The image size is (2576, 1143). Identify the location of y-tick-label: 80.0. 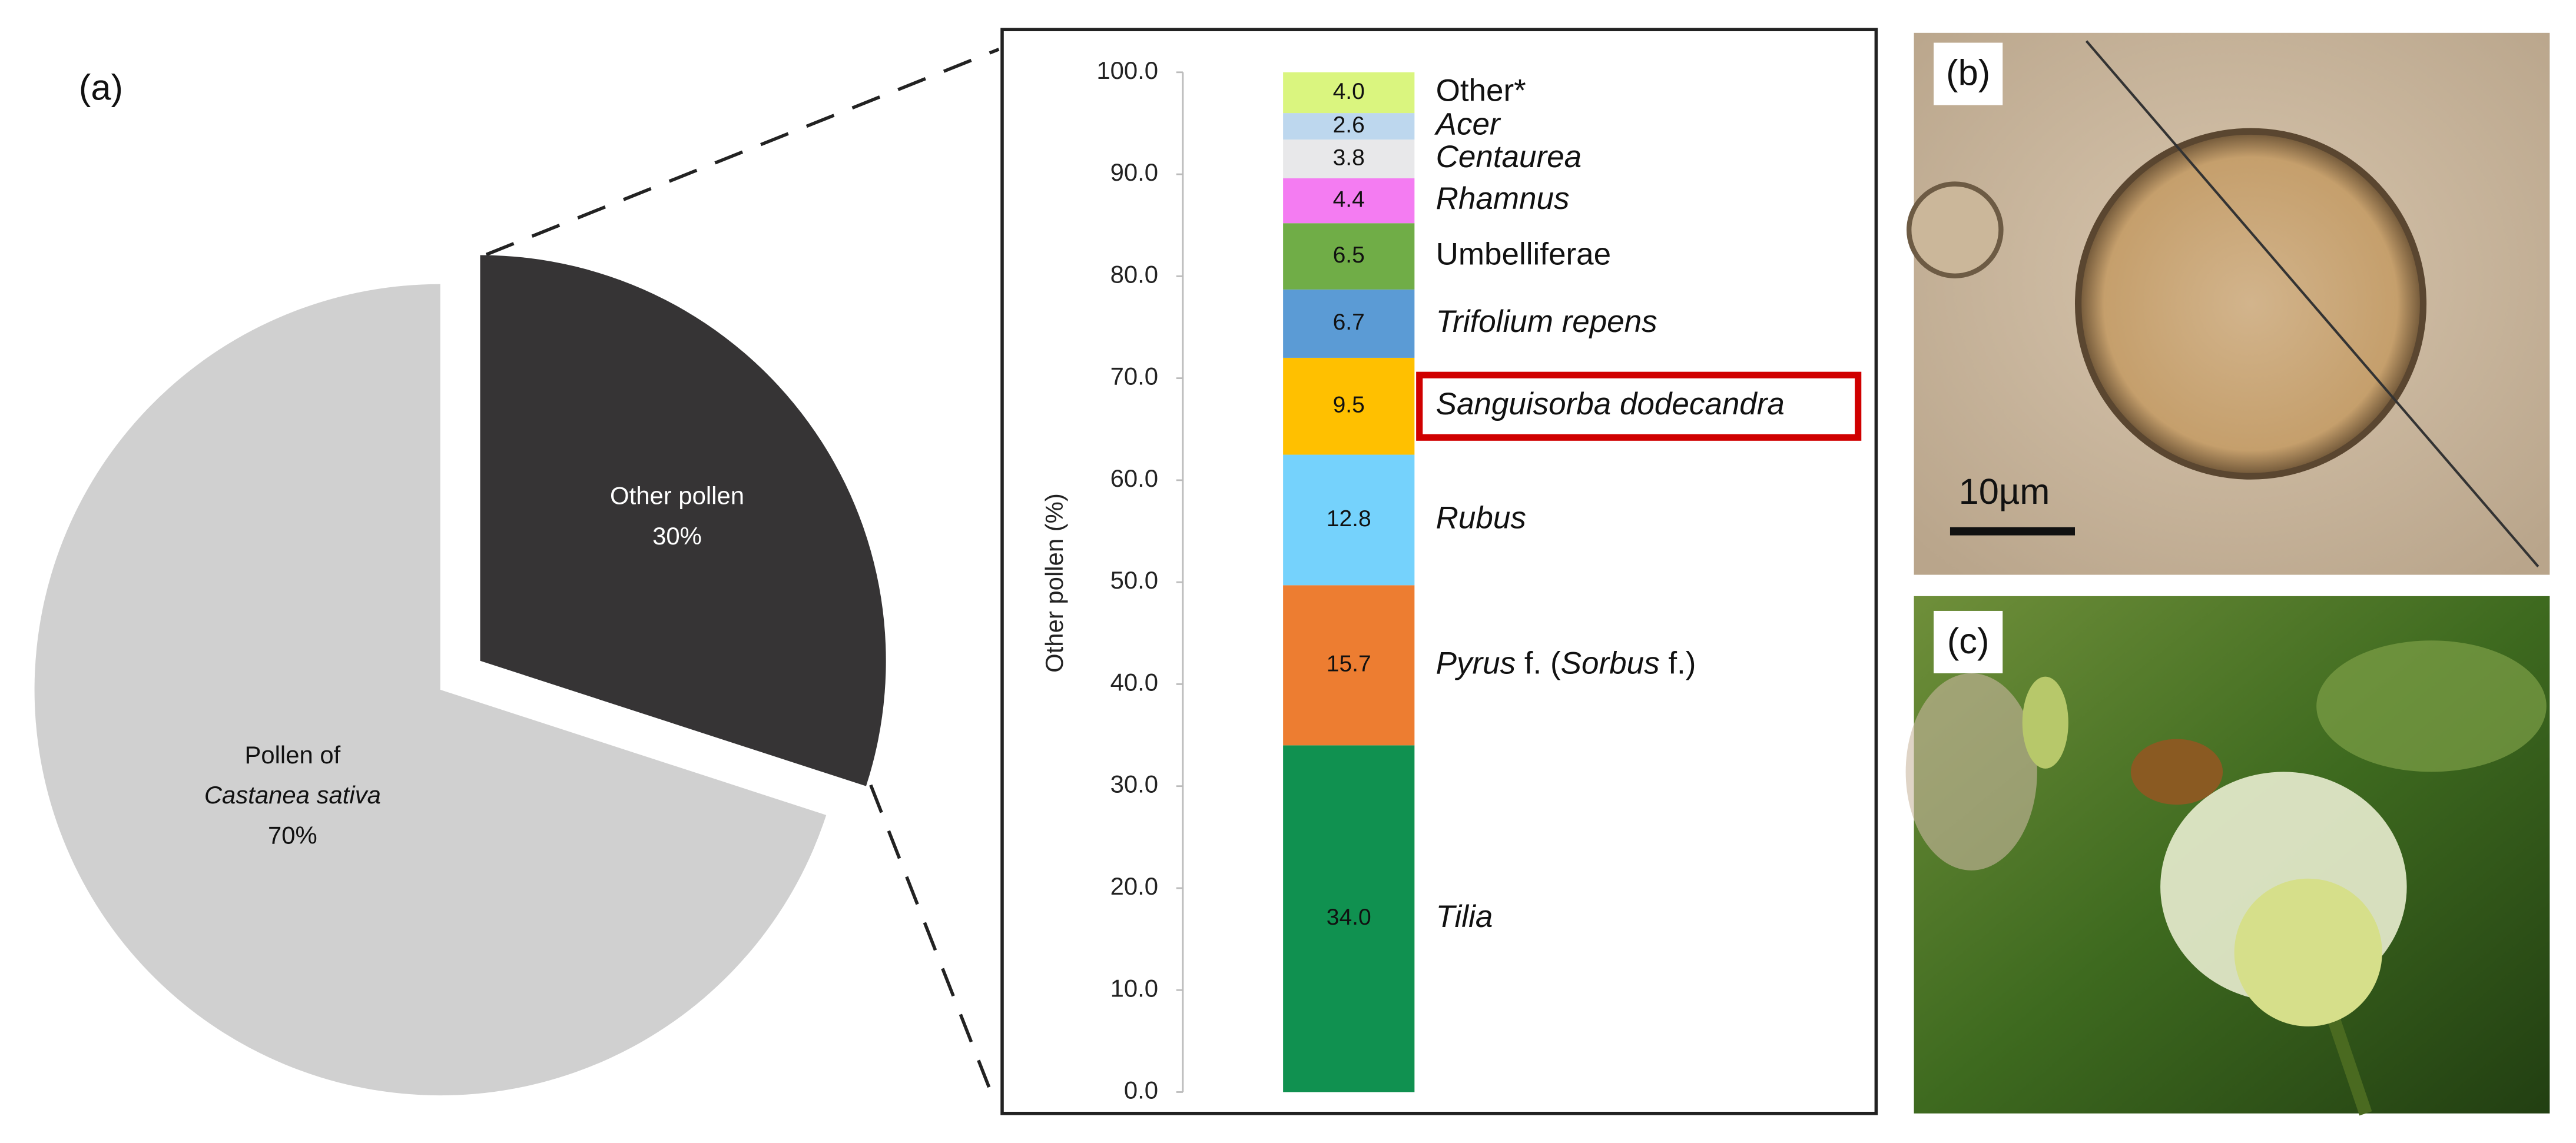
(1134, 274).